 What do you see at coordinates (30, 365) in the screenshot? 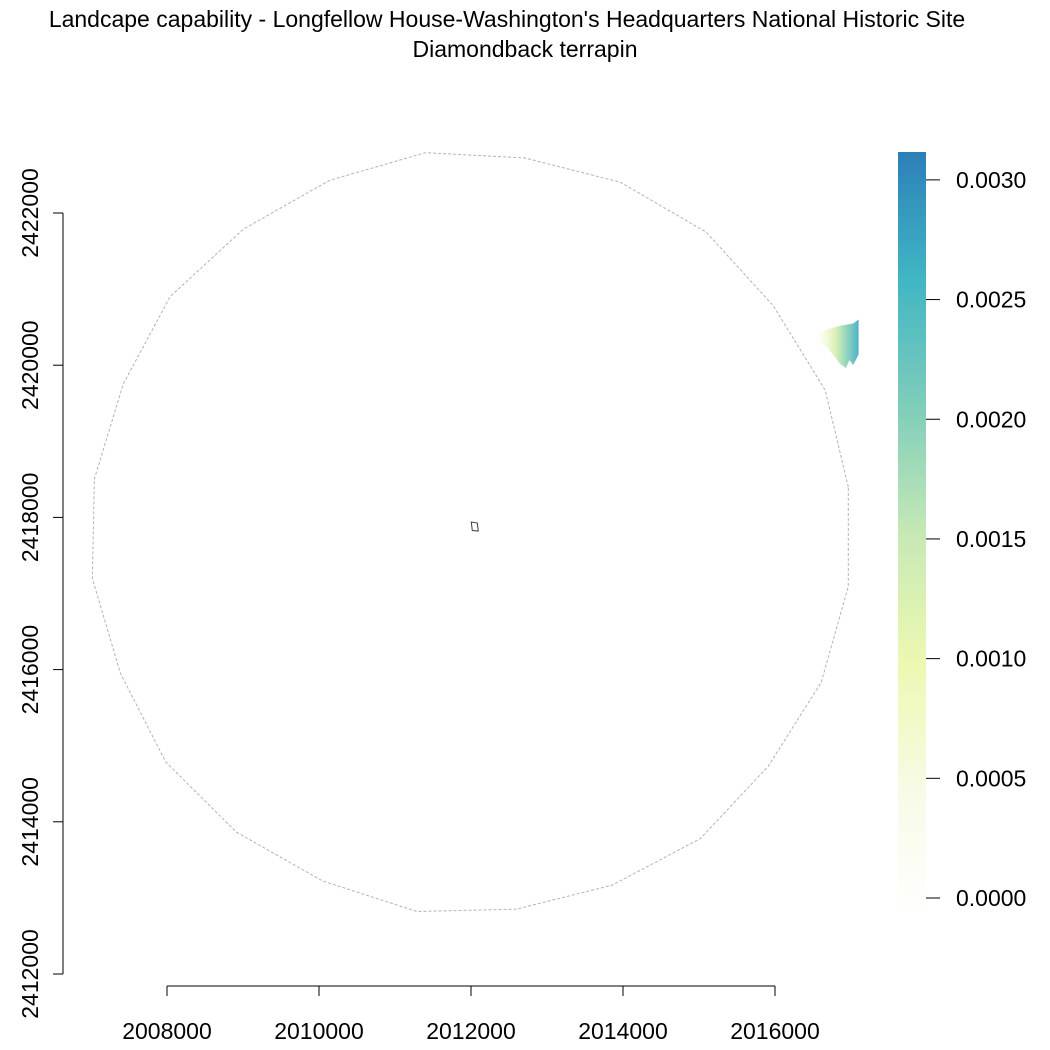
I see `y-tick-label: 2420000` at bounding box center [30, 365].